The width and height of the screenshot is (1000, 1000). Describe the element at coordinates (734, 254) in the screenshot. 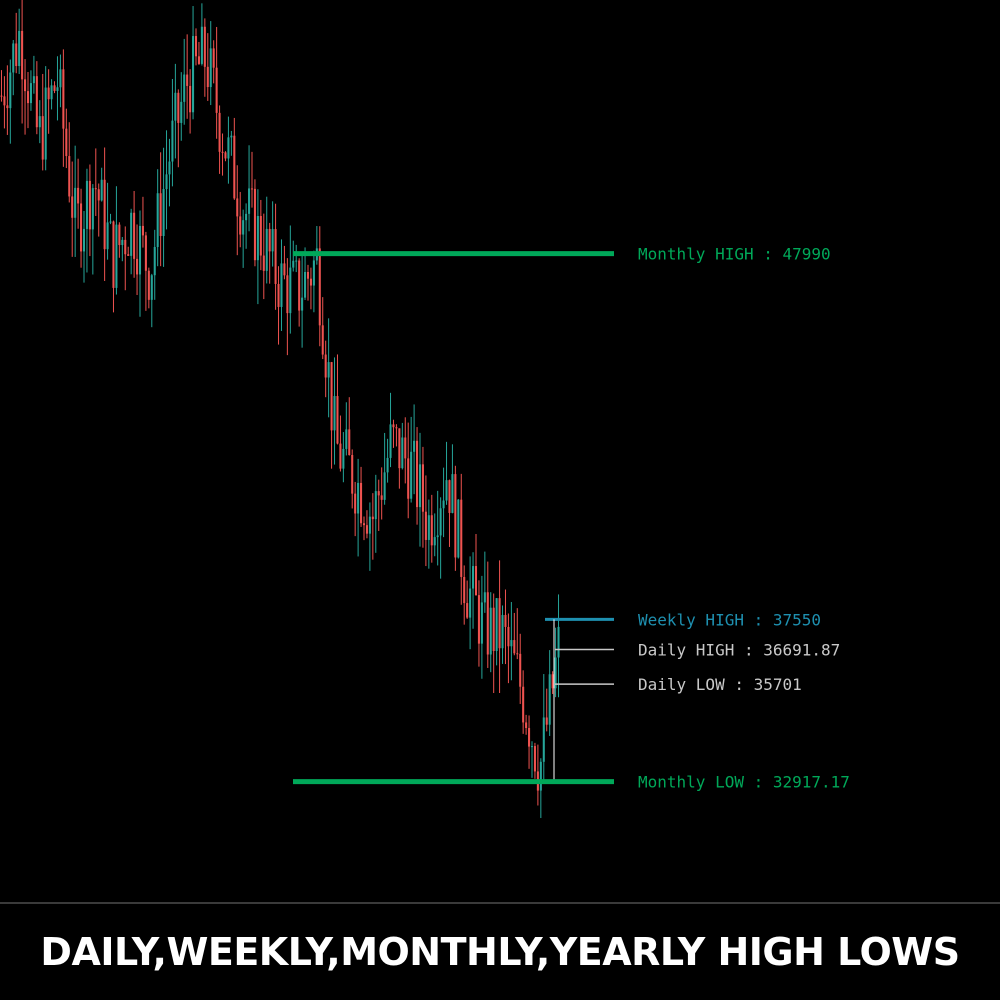

I see `monthly-high-label: Monthly HIGH : 47990` at that location.